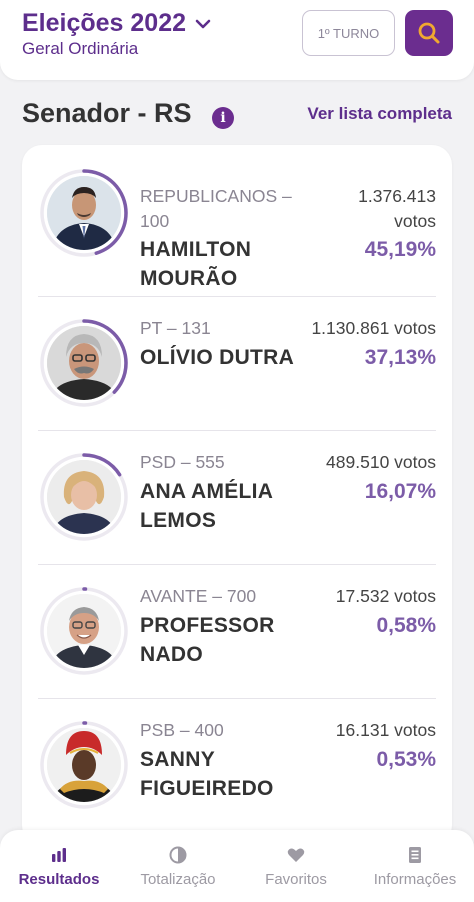 The height and width of the screenshot is (902, 474). What do you see at coordinates (385, 596) in the screenshot?
I see `candidate-votes: 17.532 votos` at bounding box center [385, 596].